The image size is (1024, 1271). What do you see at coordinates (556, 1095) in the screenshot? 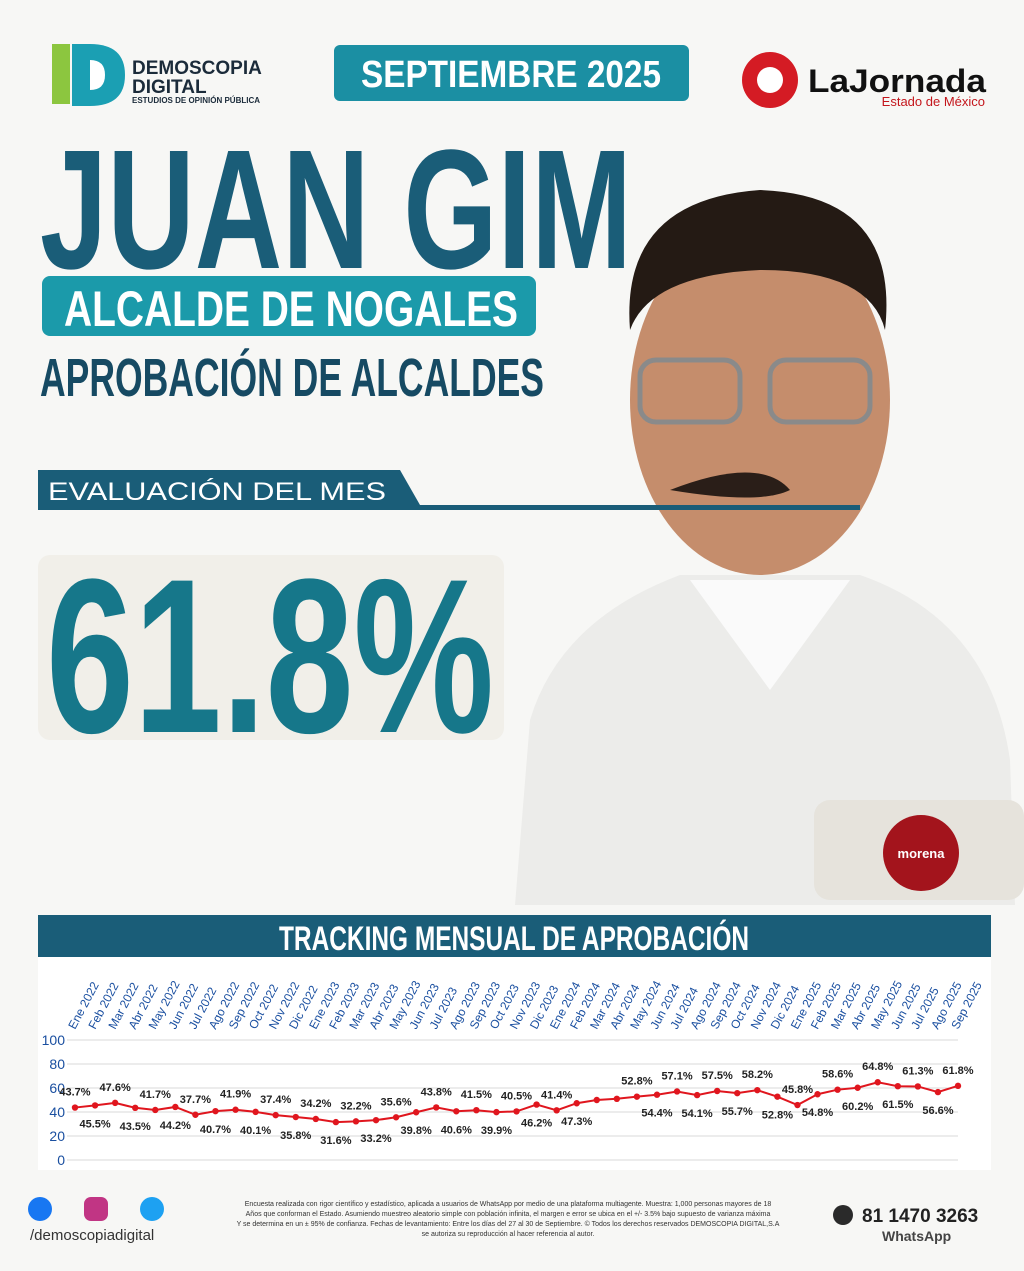
I see `data-label: 41.4%` at bounding box center [556, 1095].